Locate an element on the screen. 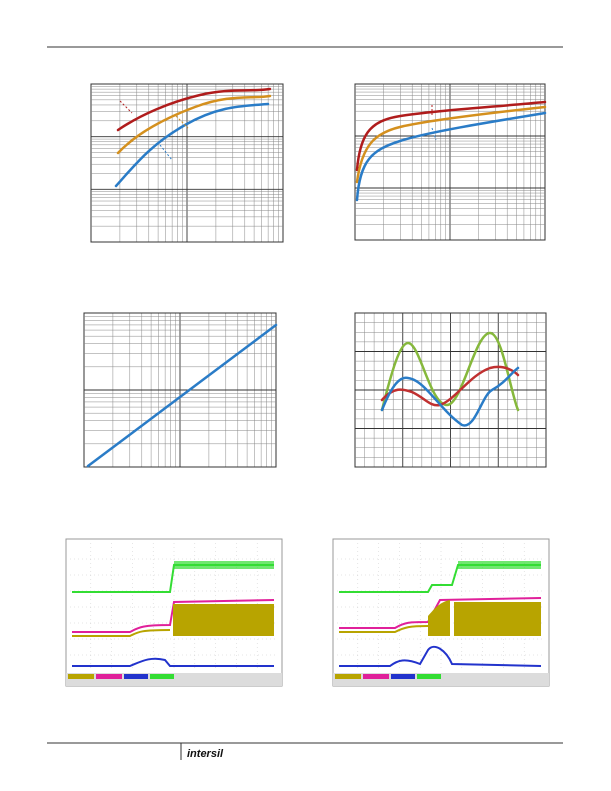  graph-1-curves is located at coordinates (193, 137).